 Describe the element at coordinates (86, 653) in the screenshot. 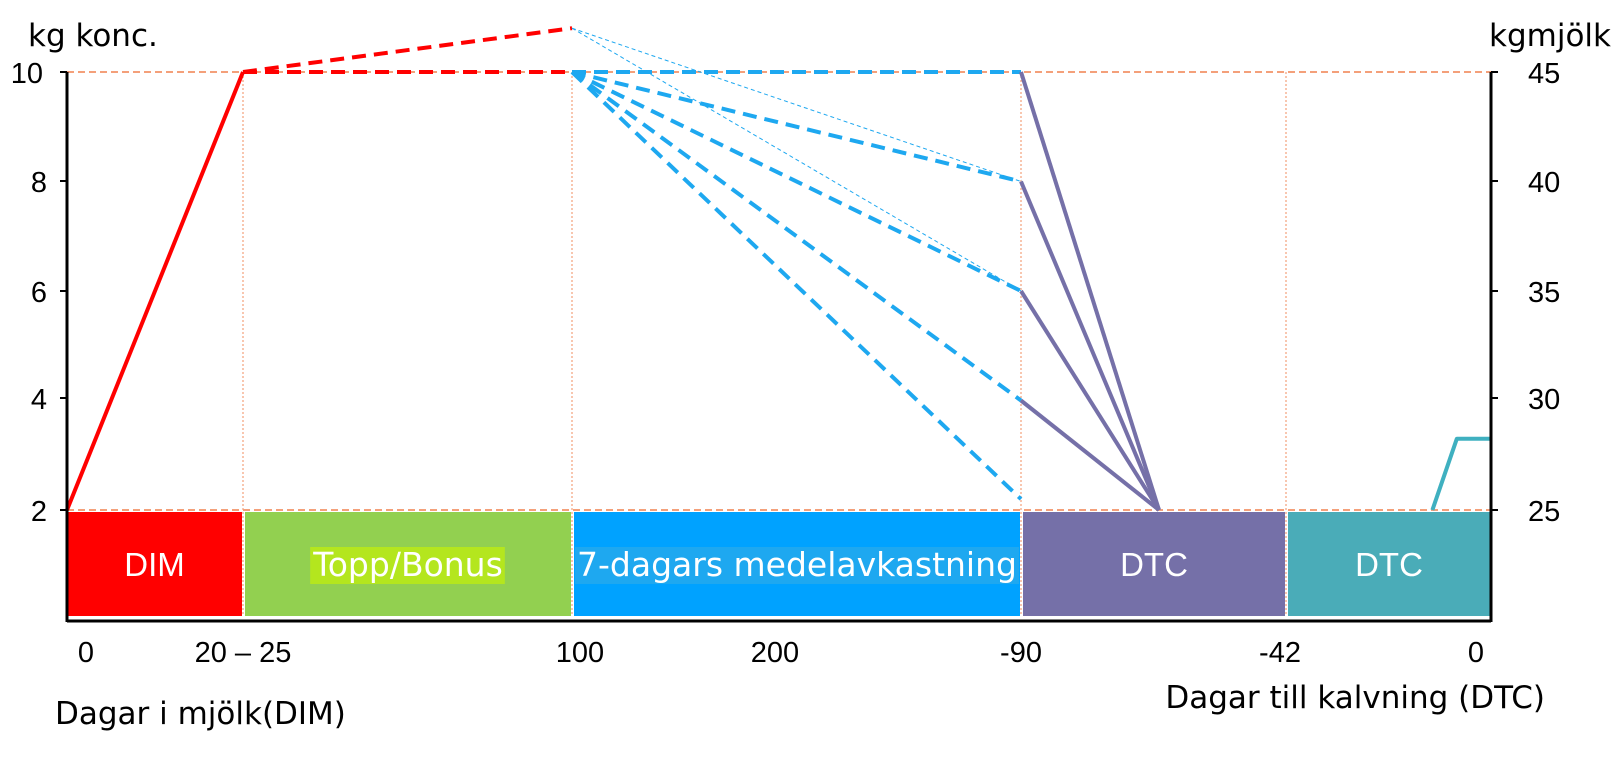

I see `x-tick-label-0: 0` at that location.